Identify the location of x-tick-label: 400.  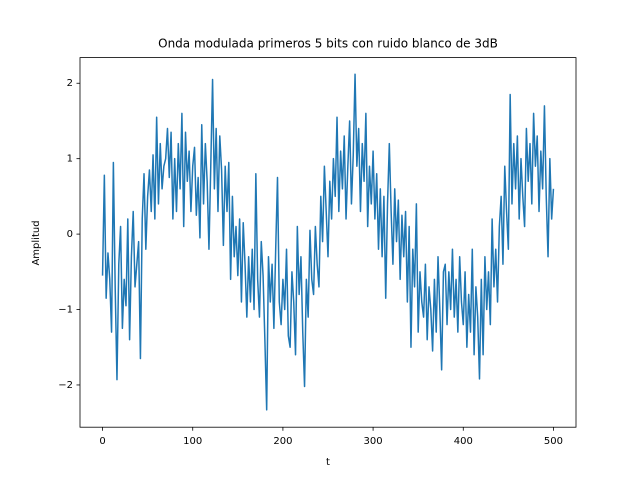
(463, 441).